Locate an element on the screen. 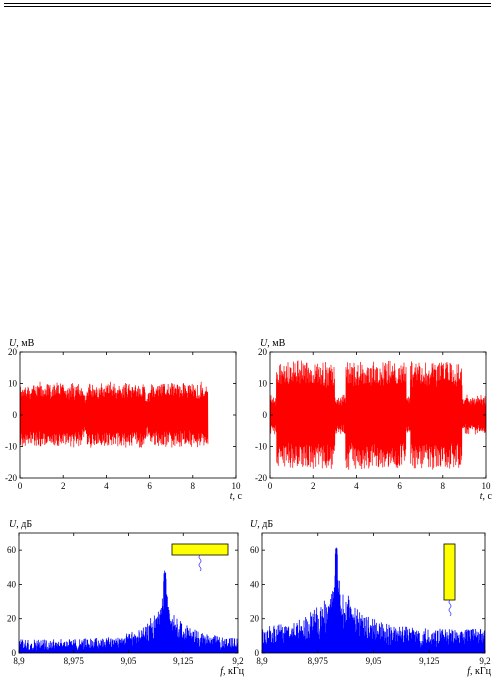 The width and height of the screenshot is (495, 682). chart-time-left: 0 2 4 6 8 10 20 10 0 -10 -20 U, мВ t, с is located at coordinates (124, 420).